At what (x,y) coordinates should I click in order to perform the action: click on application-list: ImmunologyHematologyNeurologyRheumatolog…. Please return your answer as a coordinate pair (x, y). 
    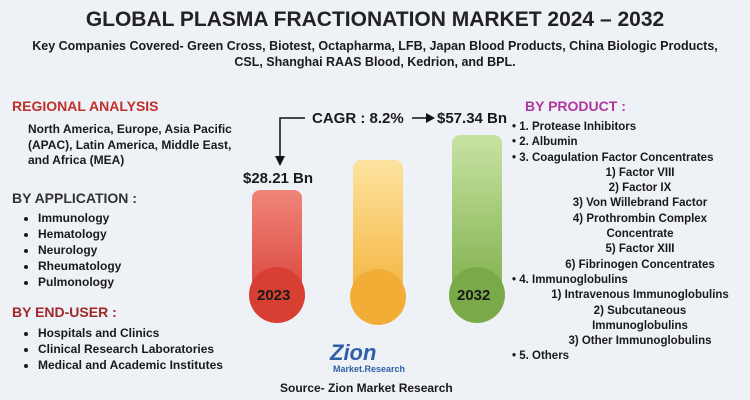
    Looking at the image, I should click on (70, 250).